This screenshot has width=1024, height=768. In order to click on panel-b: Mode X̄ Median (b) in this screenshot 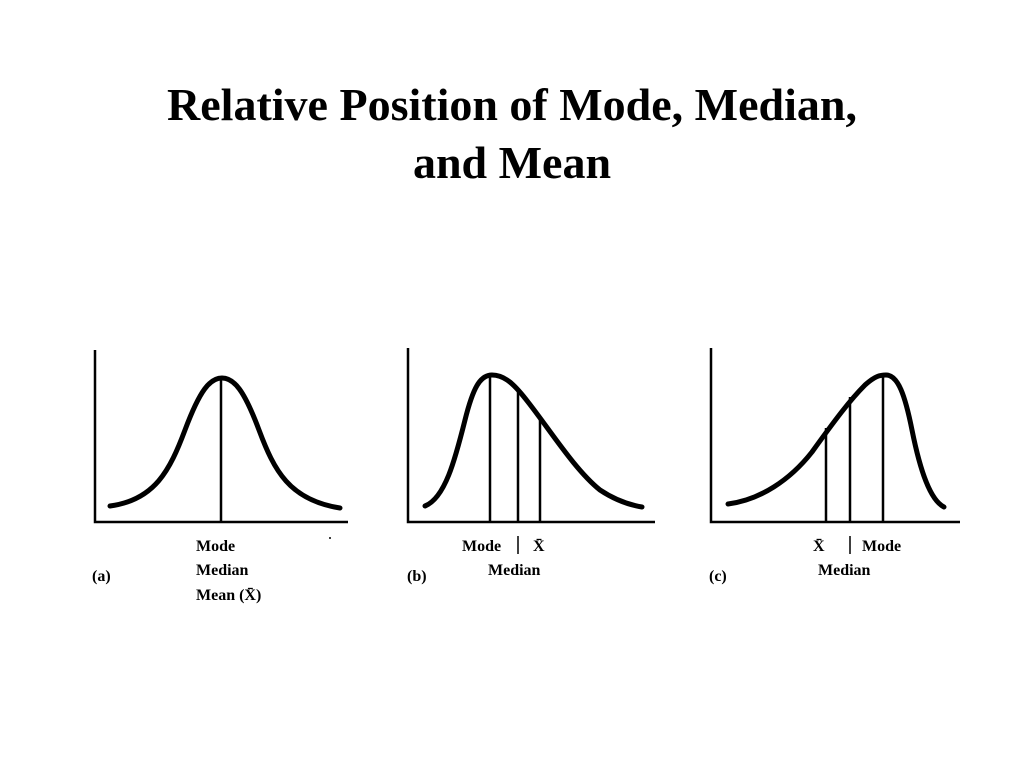, I will do `click(530, 466)`.